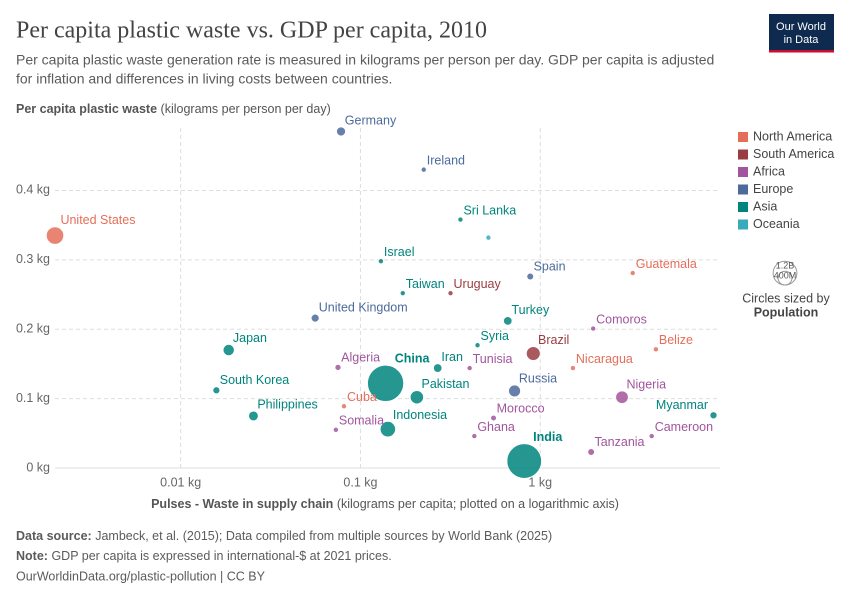  What do you see at coordinates (765, 206) in the screenshot?
I see `legend-label: Asia` at bounding box center [765, 206].